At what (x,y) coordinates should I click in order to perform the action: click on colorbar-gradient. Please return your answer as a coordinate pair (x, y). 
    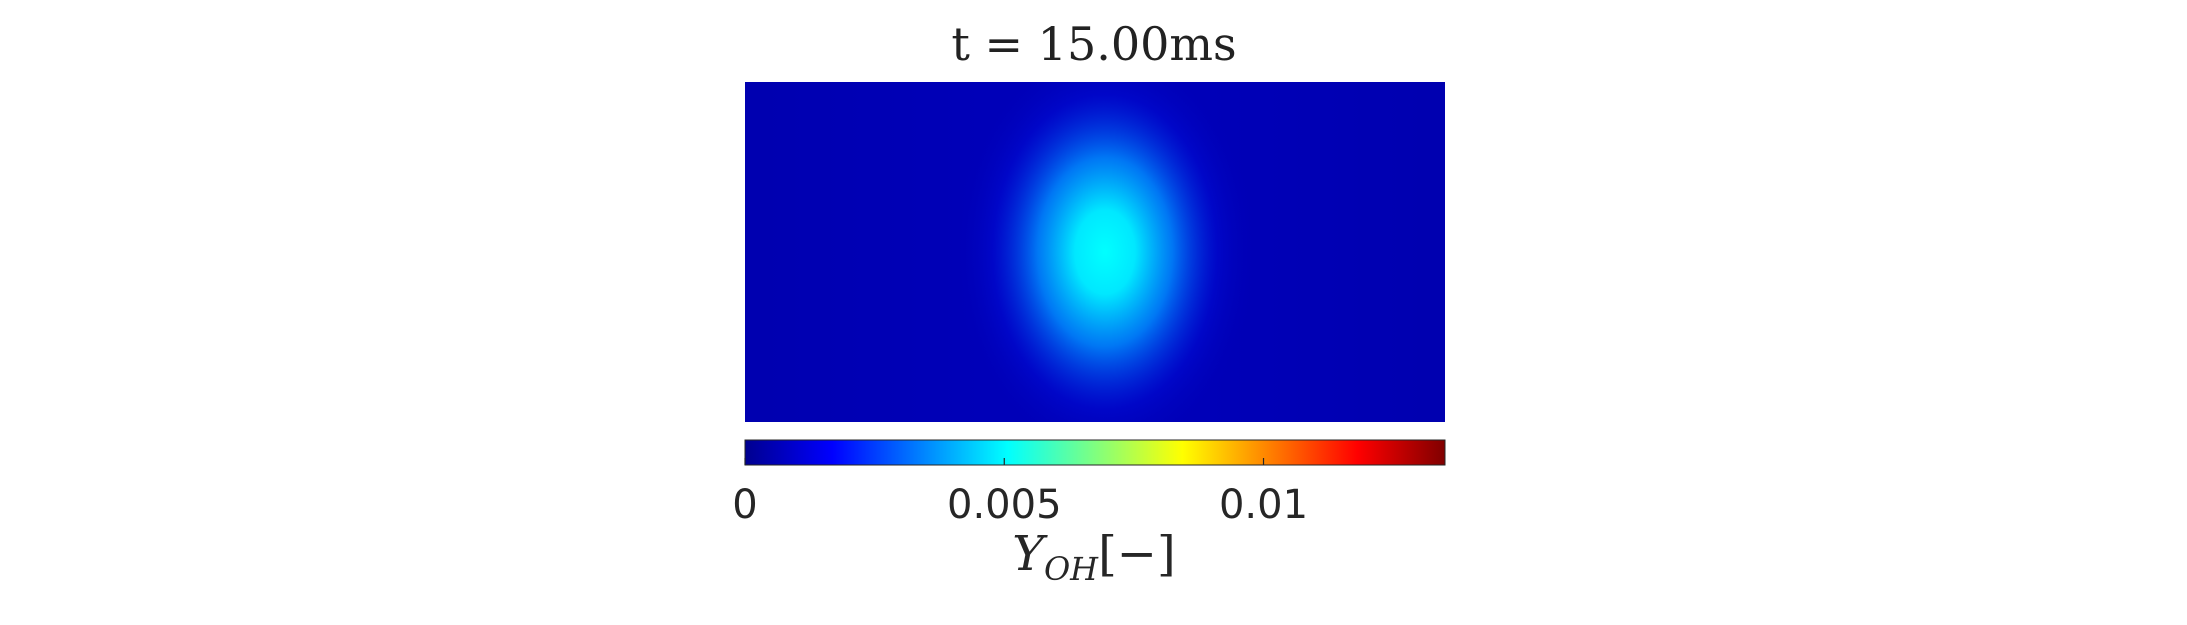
    Looking at the image, I should click on (1095, 452).